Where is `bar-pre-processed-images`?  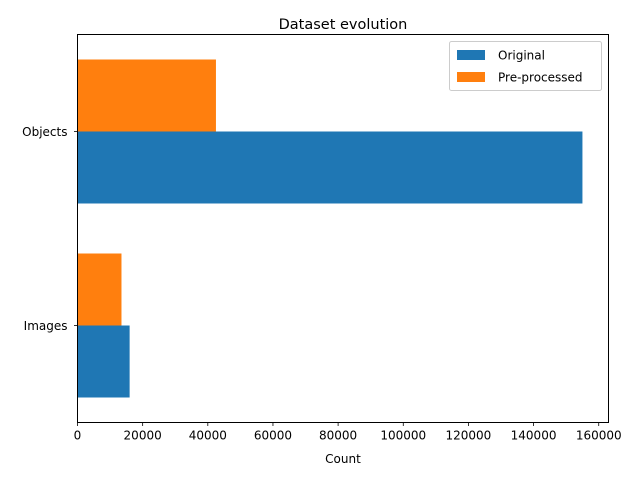
bar-pre-processed-images is located at coordinates (99, 289).